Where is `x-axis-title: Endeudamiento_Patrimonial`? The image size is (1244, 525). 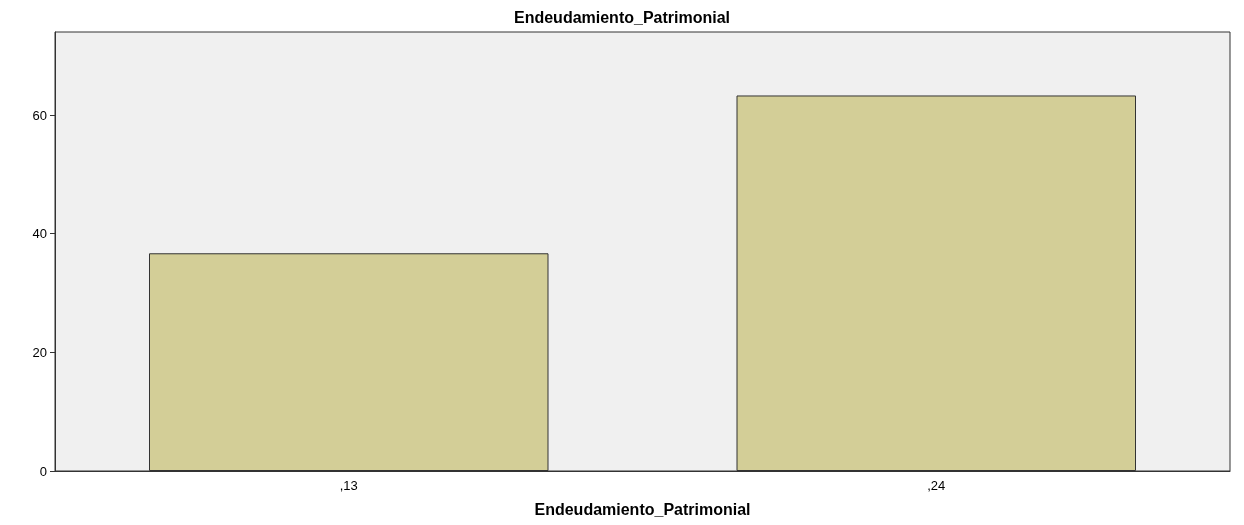 x-axis-title: Endeudamiento_Patrimonial is located at coordinates (642, 509).